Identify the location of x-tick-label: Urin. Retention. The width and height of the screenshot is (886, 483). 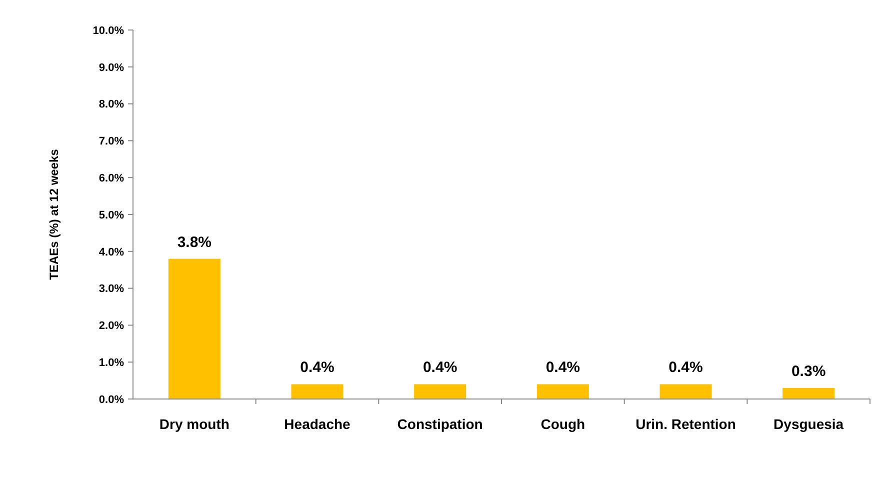
(686, 424).